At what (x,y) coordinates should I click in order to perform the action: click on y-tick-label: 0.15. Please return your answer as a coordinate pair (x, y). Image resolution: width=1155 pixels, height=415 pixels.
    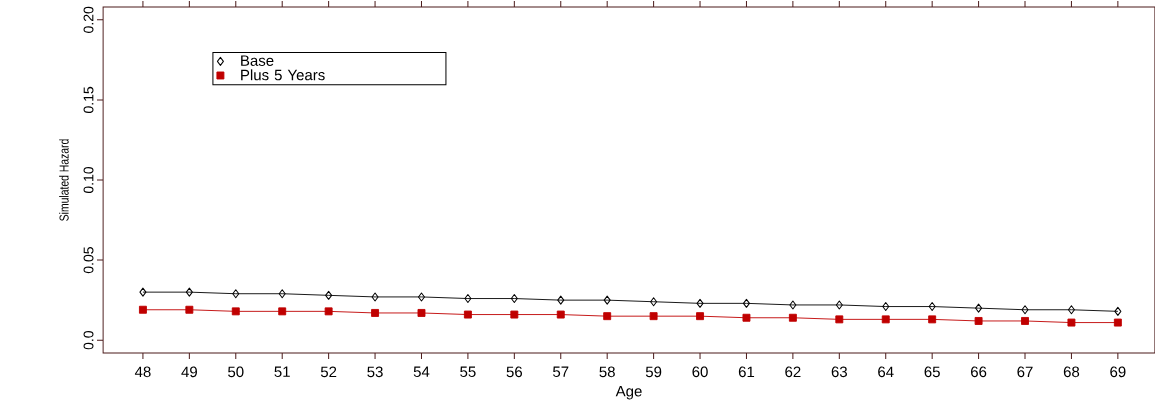
    Looking at the image, I should click on (88, 99).